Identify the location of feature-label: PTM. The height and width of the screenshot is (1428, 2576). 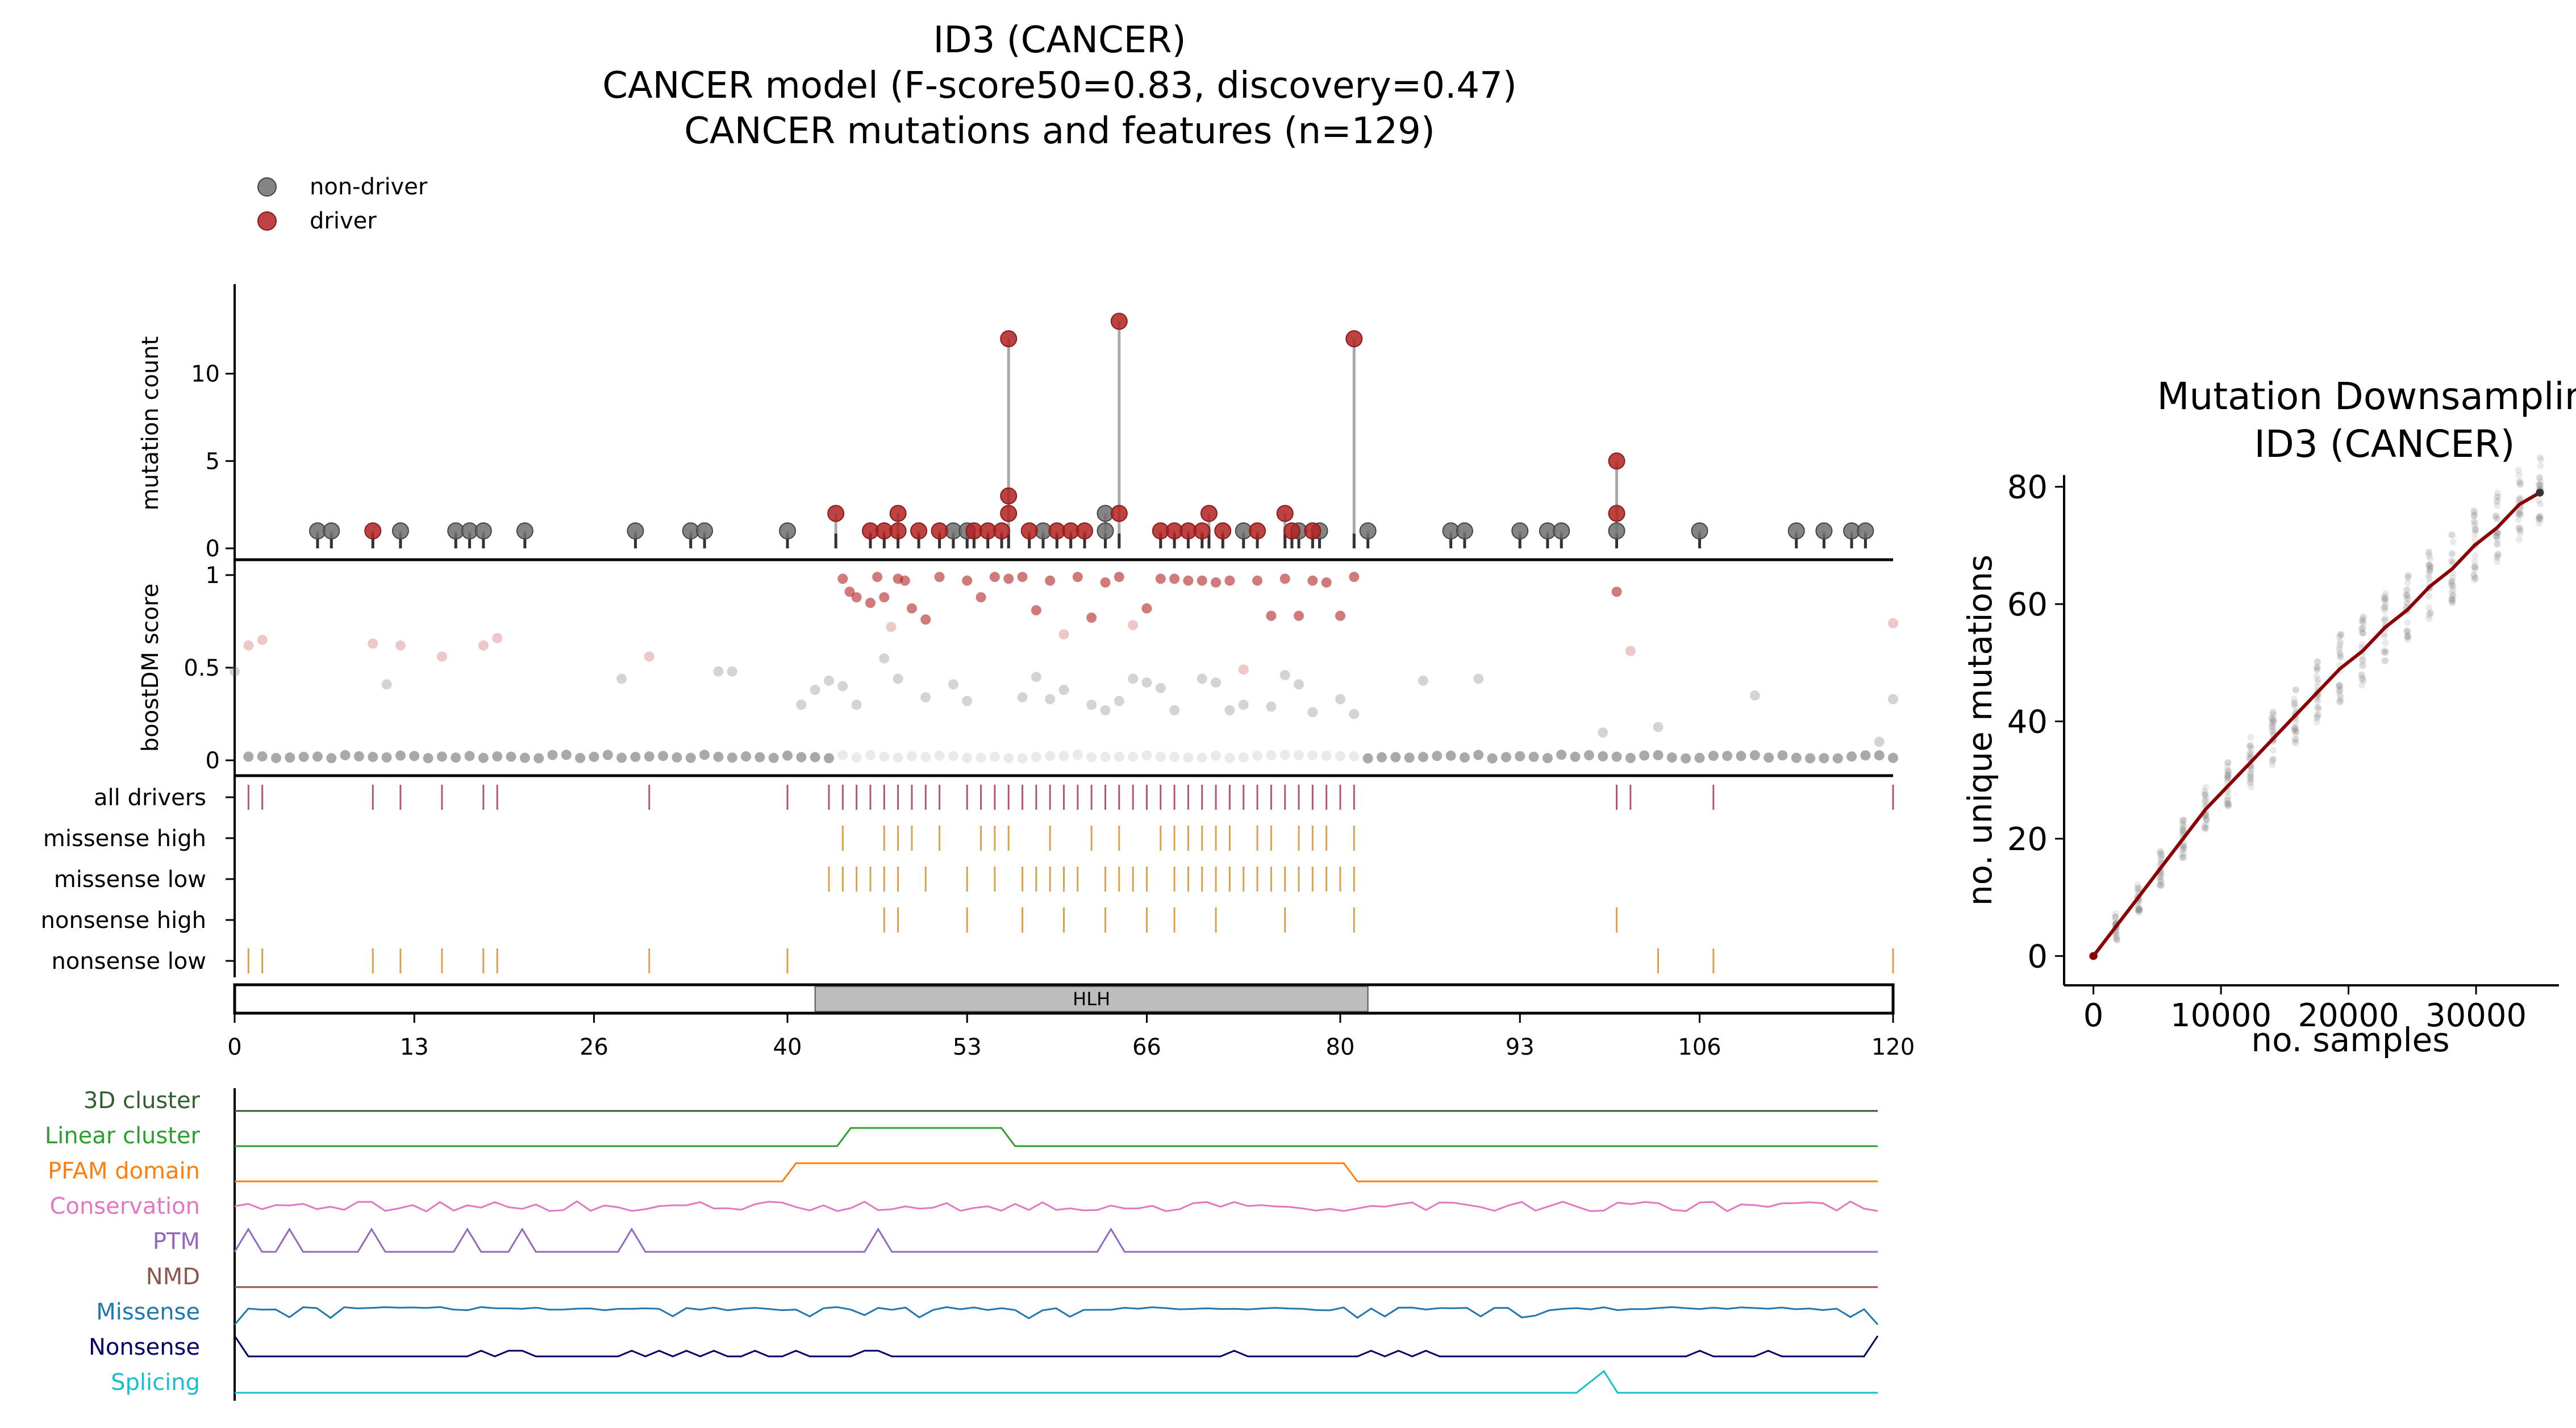
(177, 1242).